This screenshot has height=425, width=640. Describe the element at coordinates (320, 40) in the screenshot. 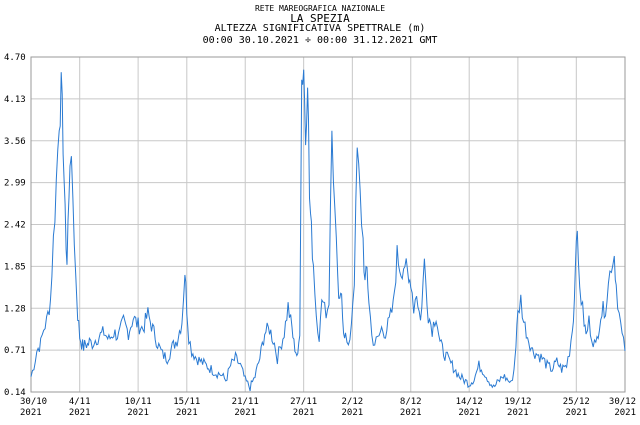

I see `period-title: 00:00 30.10.2021 ÷ 00:00 31.12.2021 GMT` at that location.